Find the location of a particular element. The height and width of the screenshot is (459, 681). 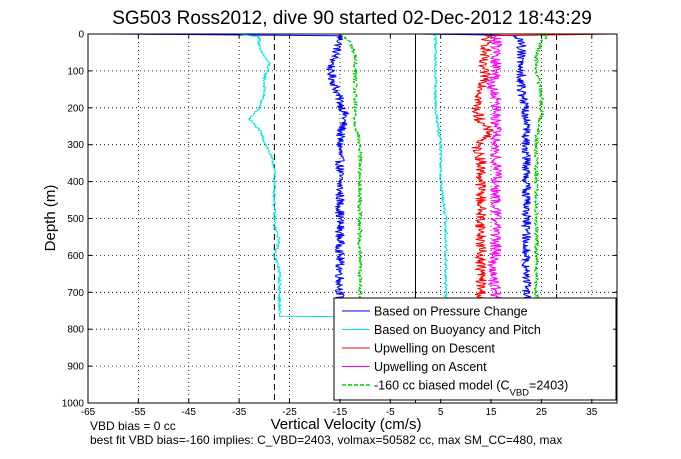

legend-label: Based on Pressure Change is located at coordinates (451, 312).